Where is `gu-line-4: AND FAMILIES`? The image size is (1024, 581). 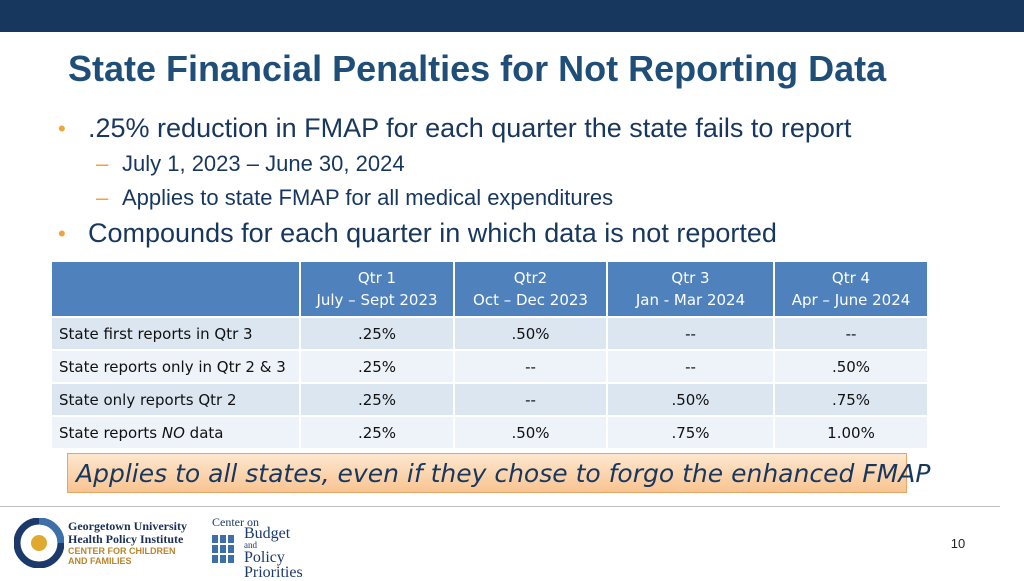 gu-line-4: AND FAMILIES is located at coordinates (100, 561).